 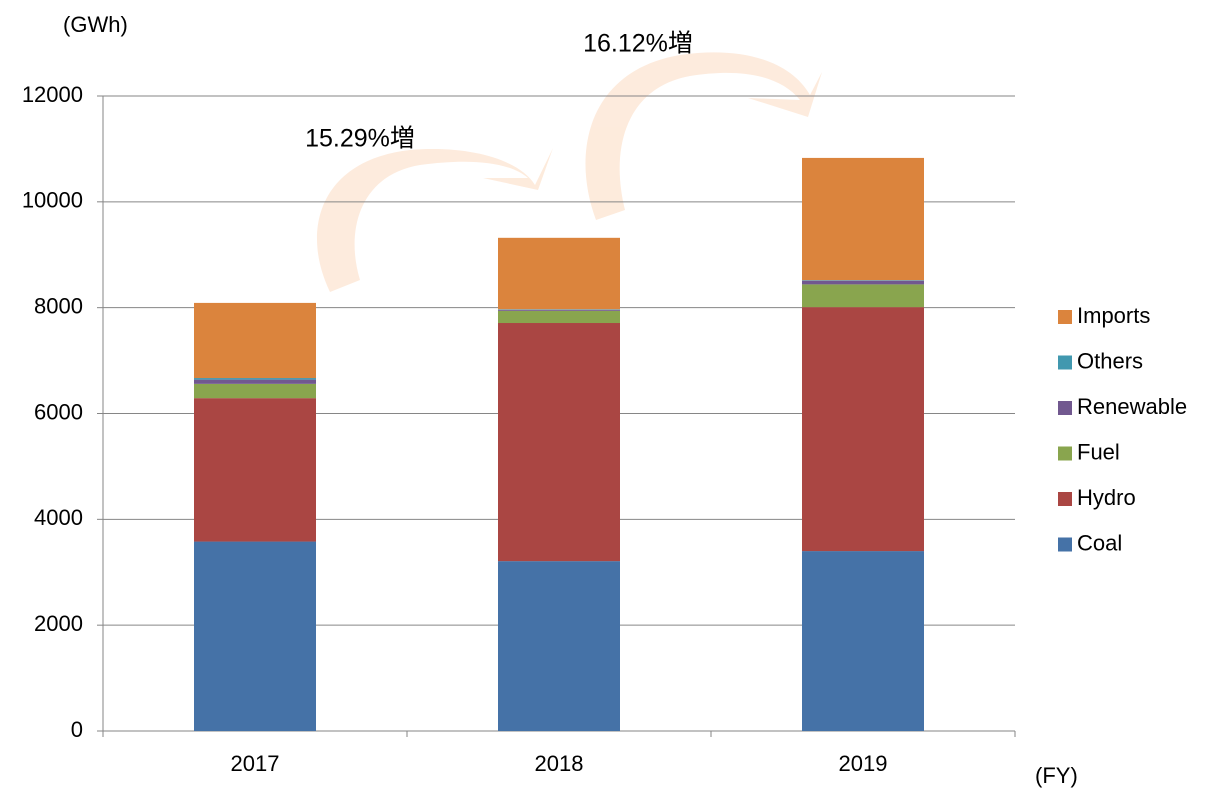 What do you see at coordinates (1106, 497) in the screenshot?
I see `legend-label: Hydro` at bounding box center [1106, 497].